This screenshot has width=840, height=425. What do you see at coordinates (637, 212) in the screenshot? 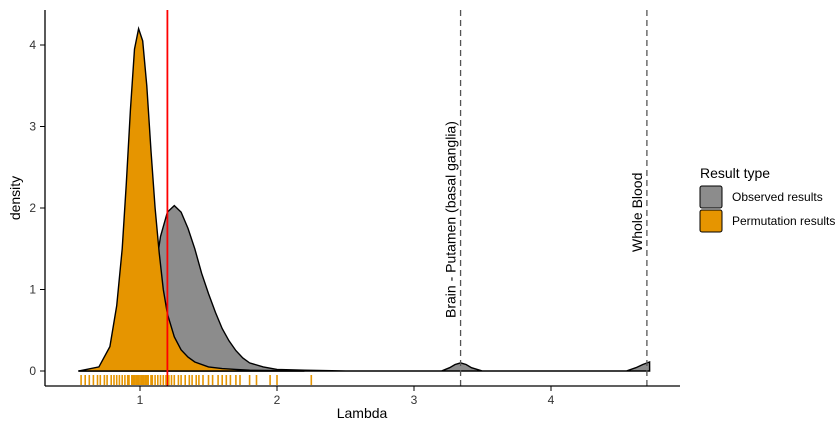
I see `reference-line-label: Whole Blood` at bounding box center [637, 212].